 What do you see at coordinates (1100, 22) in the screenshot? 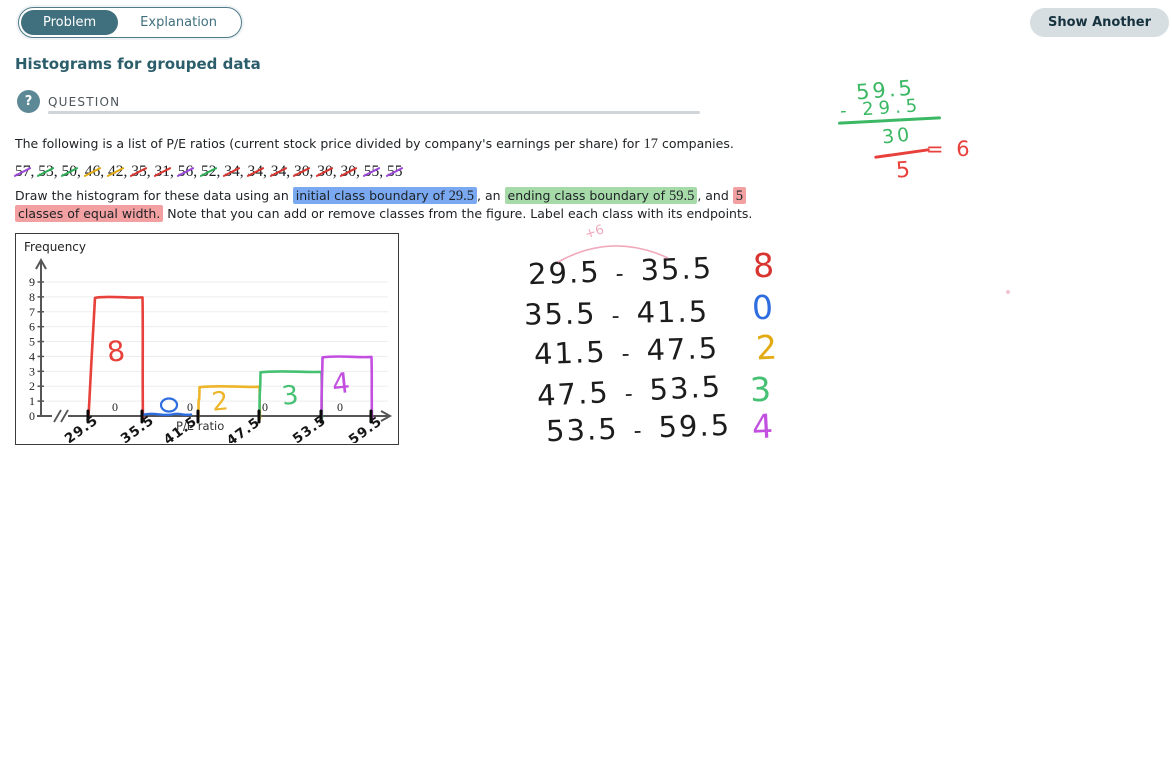
I see `show-another-button: Show Another` at bounding box center [1100, 22].